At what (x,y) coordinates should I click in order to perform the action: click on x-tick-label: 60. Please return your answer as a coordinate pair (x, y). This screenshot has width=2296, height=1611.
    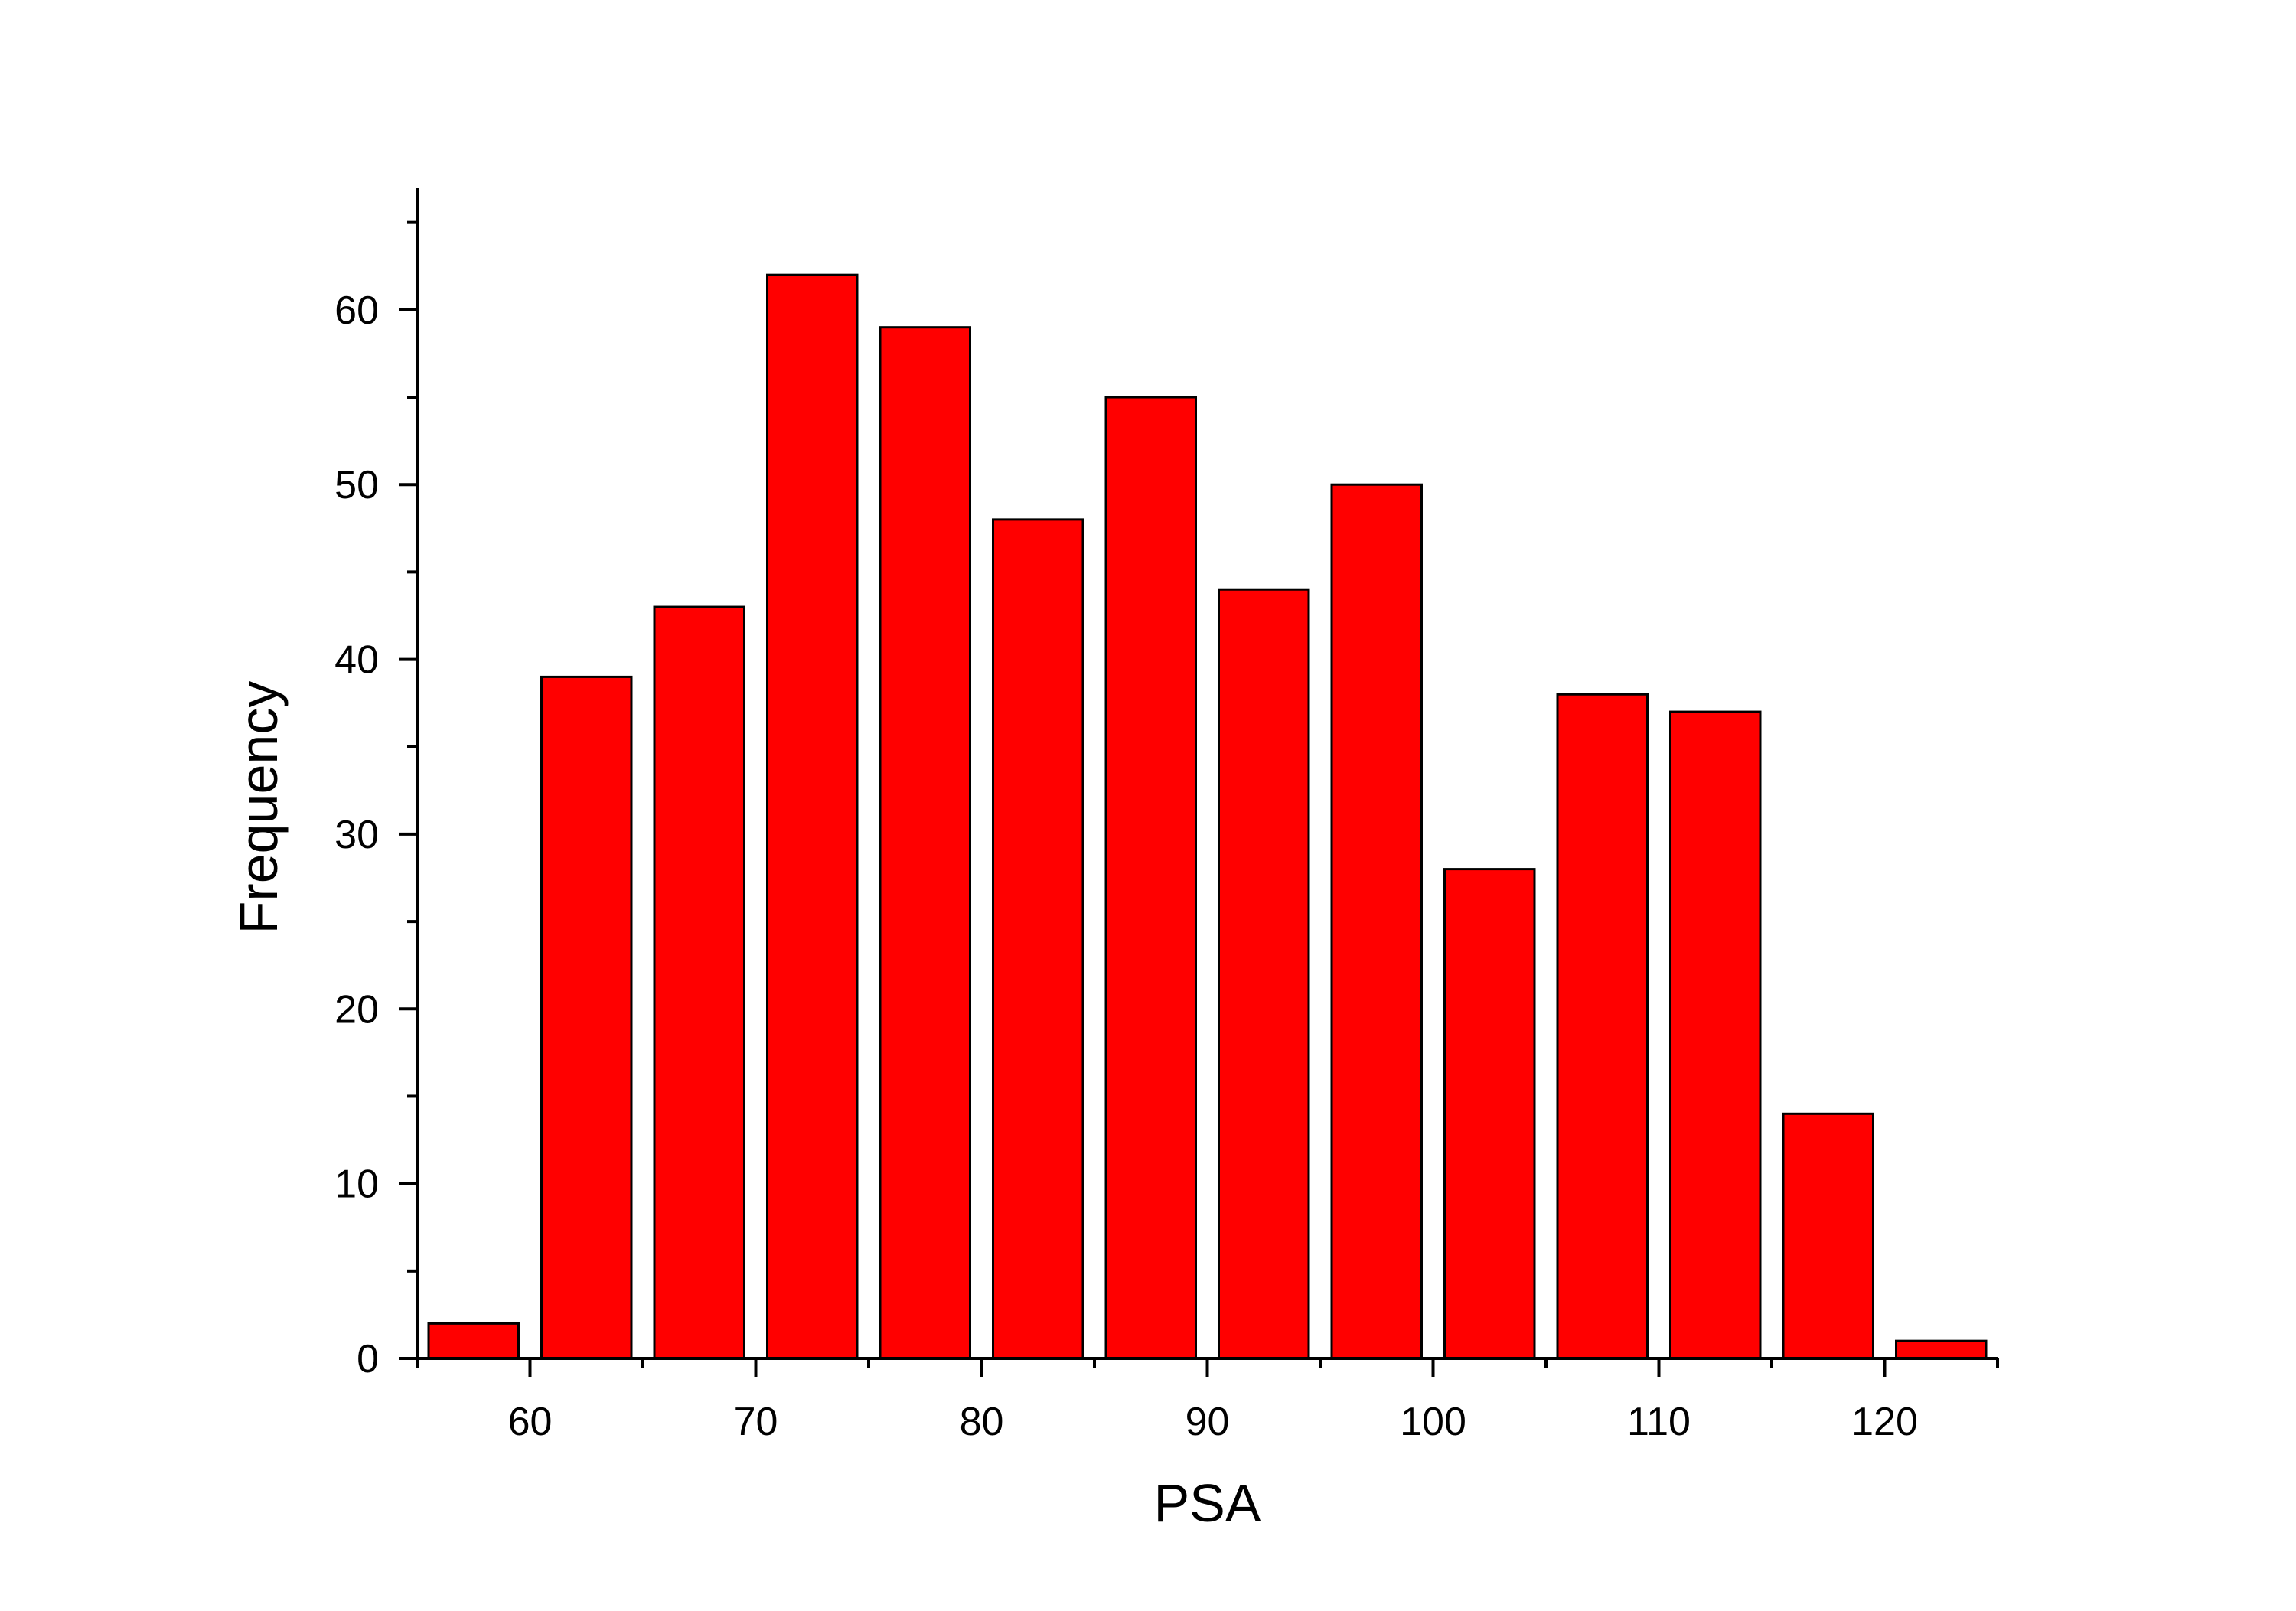
    Looking at the image, I should click on (530, 1422).